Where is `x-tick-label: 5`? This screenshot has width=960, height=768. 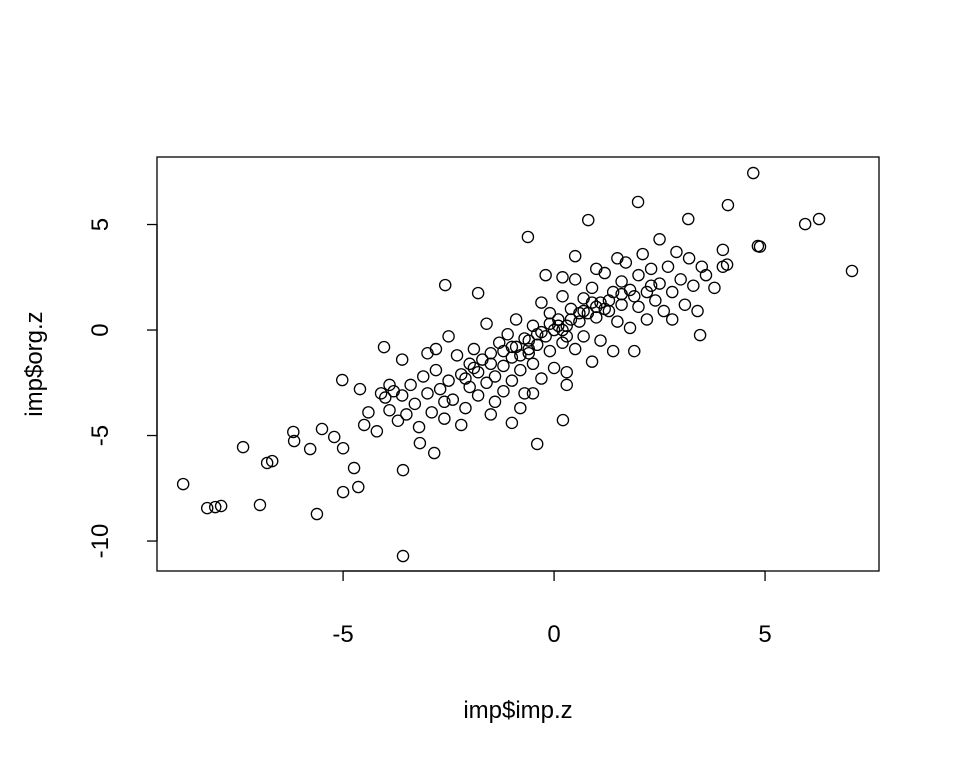
x-tick-label: 5 is located at coordinates (764, 634).